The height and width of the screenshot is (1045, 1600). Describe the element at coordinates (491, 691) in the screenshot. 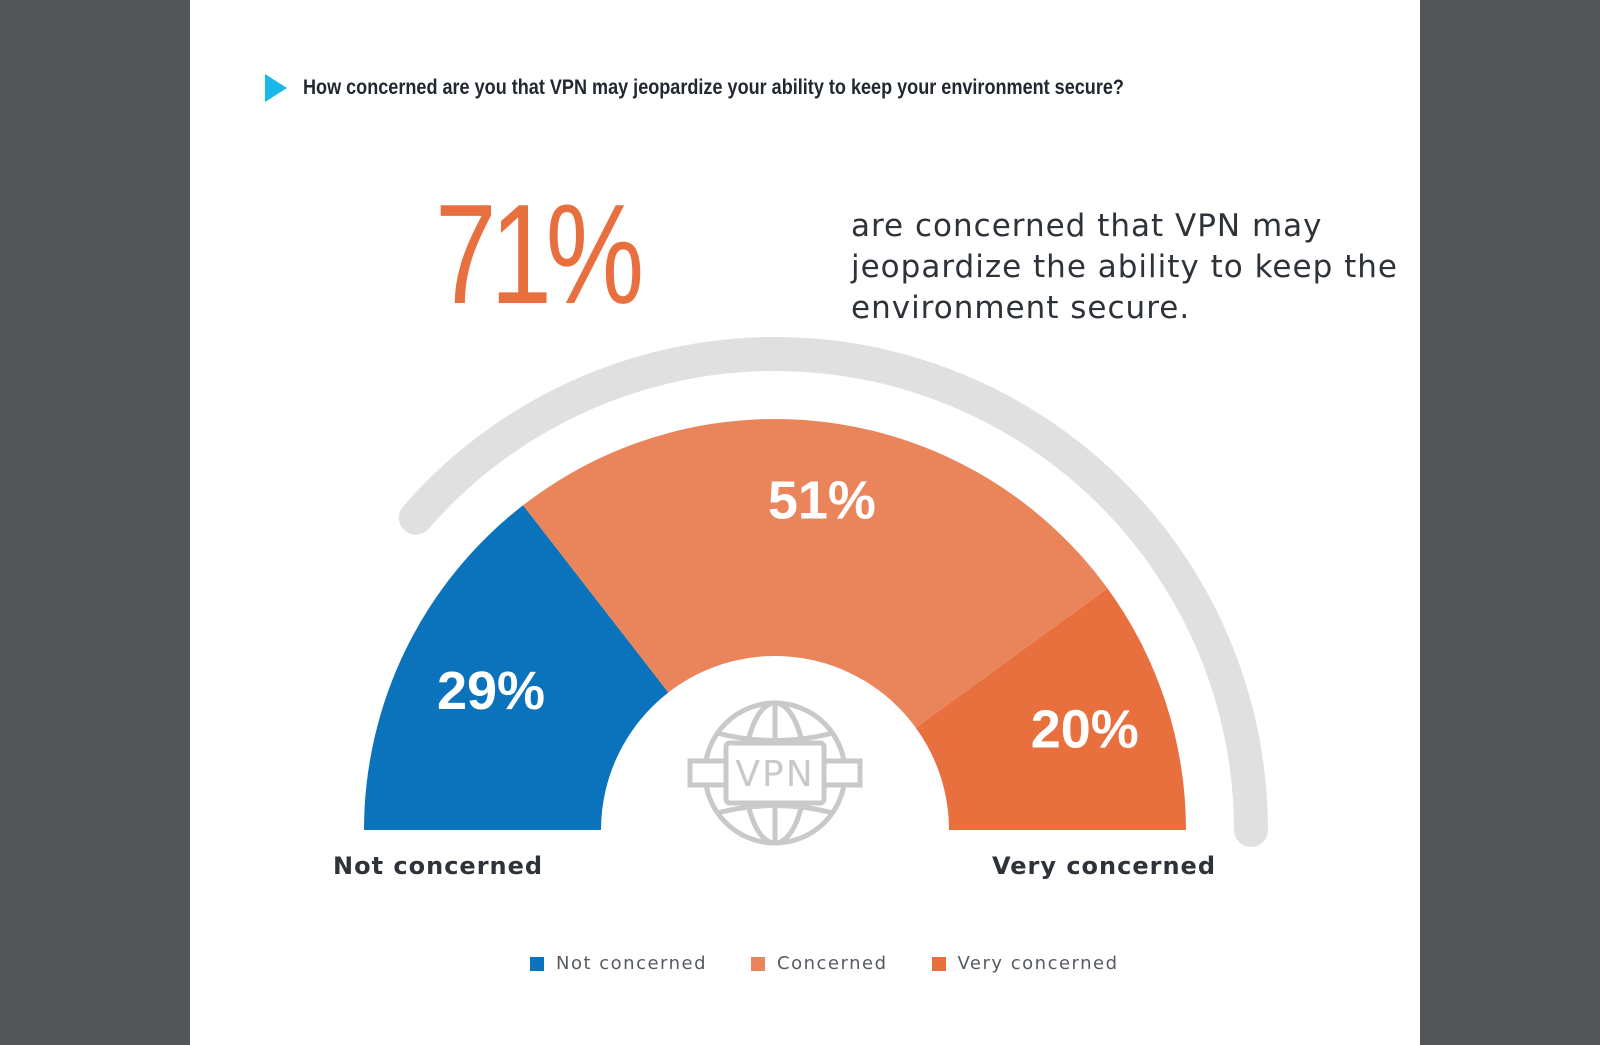

I see `slice-label: 29%` at that location.